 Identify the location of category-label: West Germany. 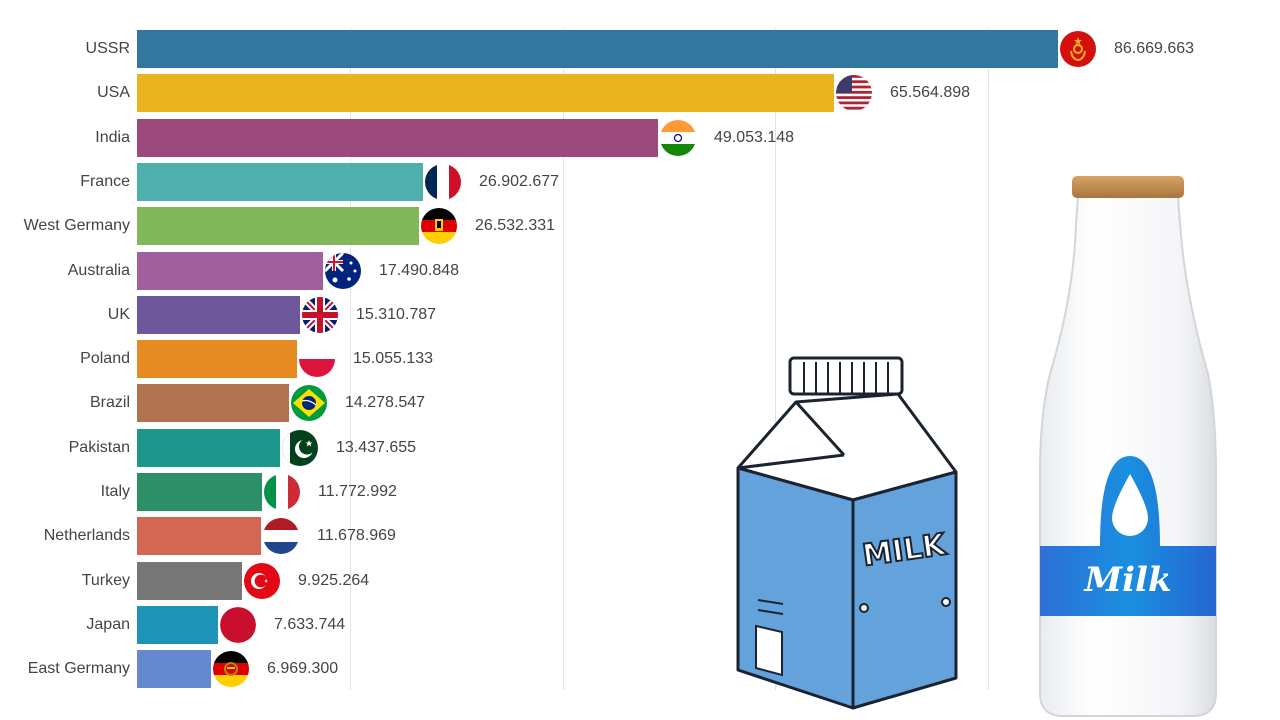
(76, 226).